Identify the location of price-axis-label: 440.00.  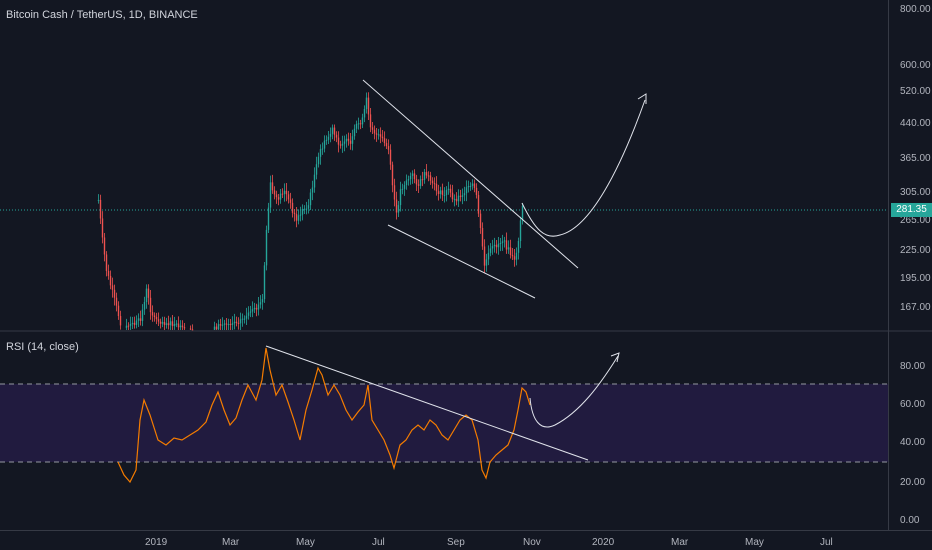
(915, 123).